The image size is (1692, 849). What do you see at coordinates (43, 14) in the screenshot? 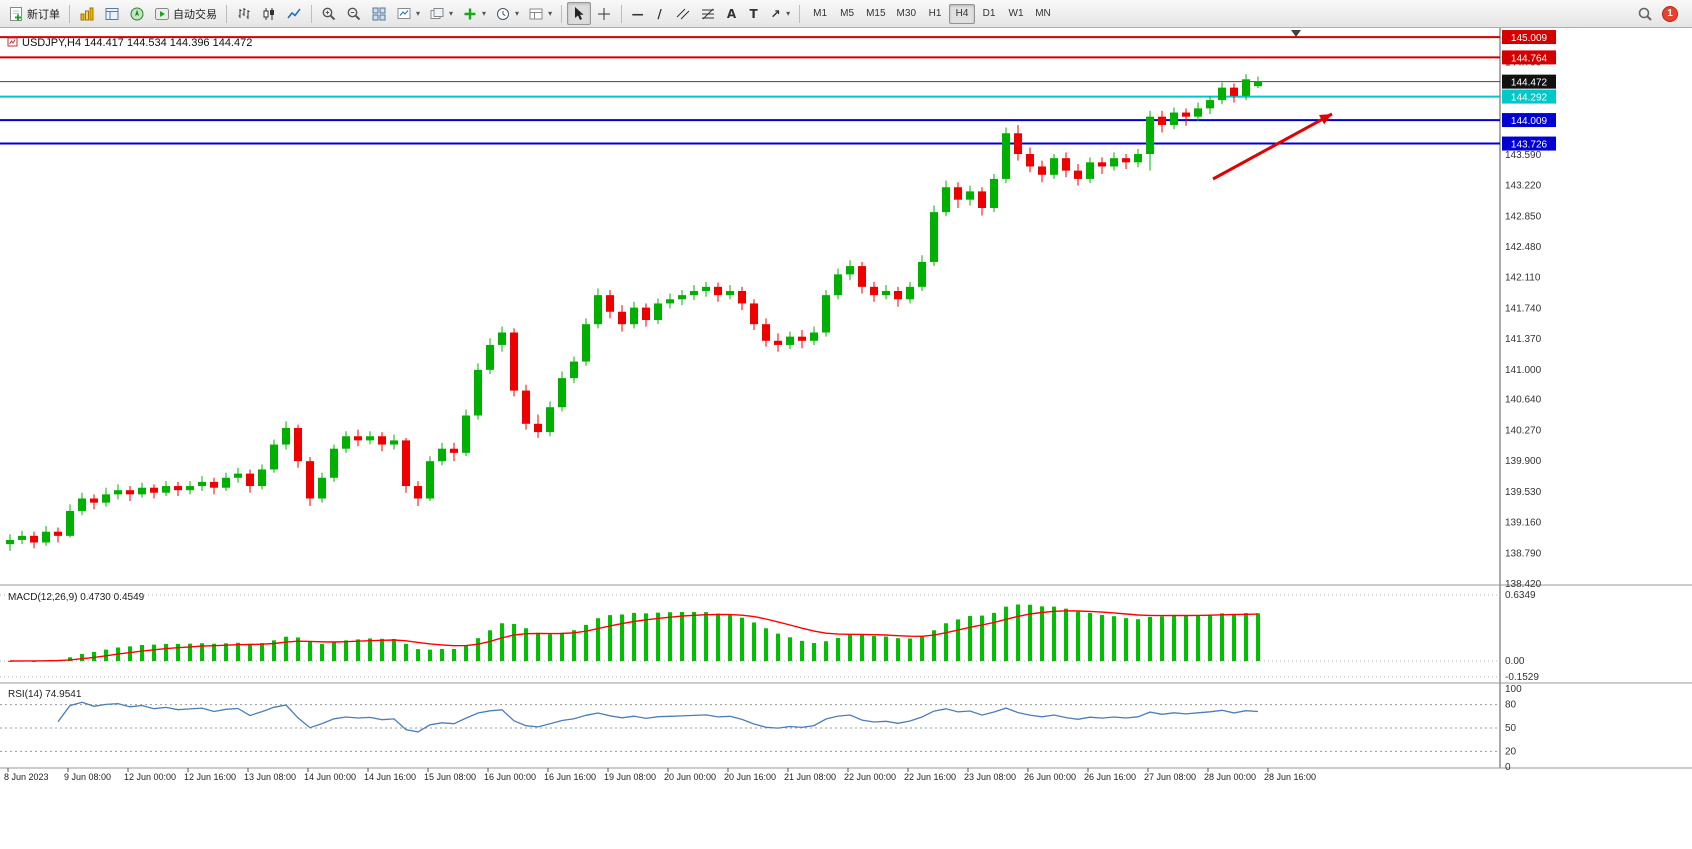
I see `new-order-label: 新订单` at bounding box center [43, 14].